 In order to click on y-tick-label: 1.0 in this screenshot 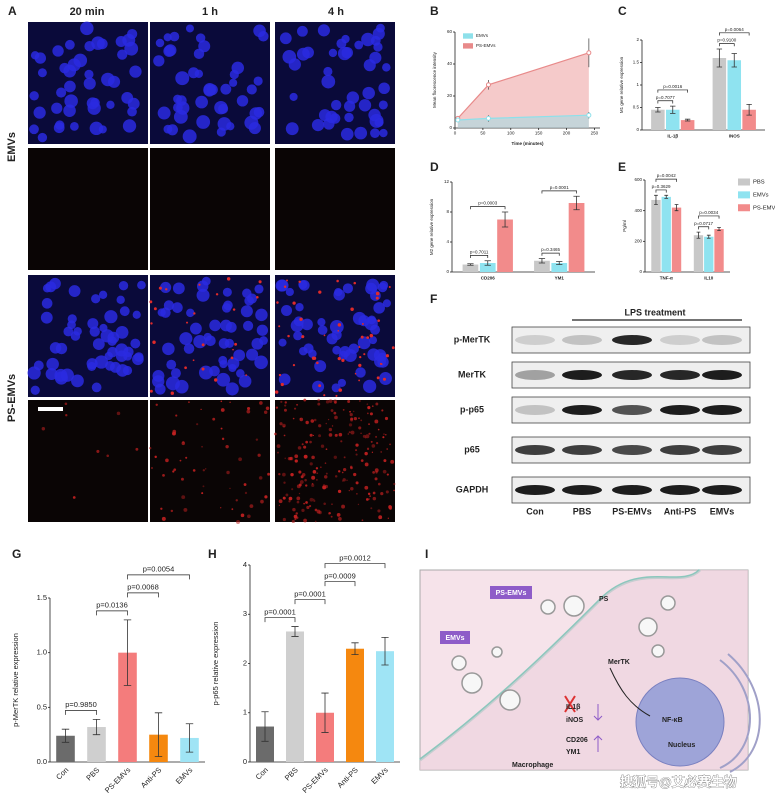, I will do `click(42, 652)`.